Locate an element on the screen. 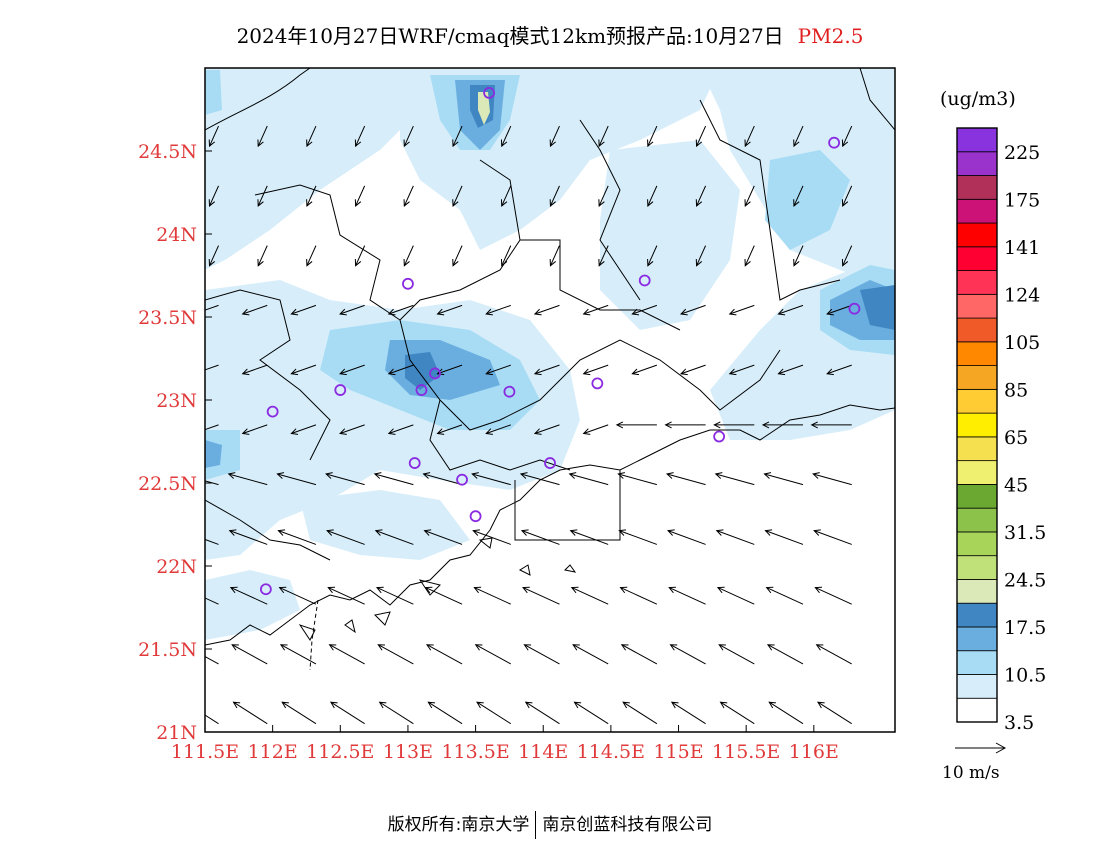 The image size is (1100, 850). footer-company: 南京创蓝科技有限公司 is located at coordinates (627, 825).